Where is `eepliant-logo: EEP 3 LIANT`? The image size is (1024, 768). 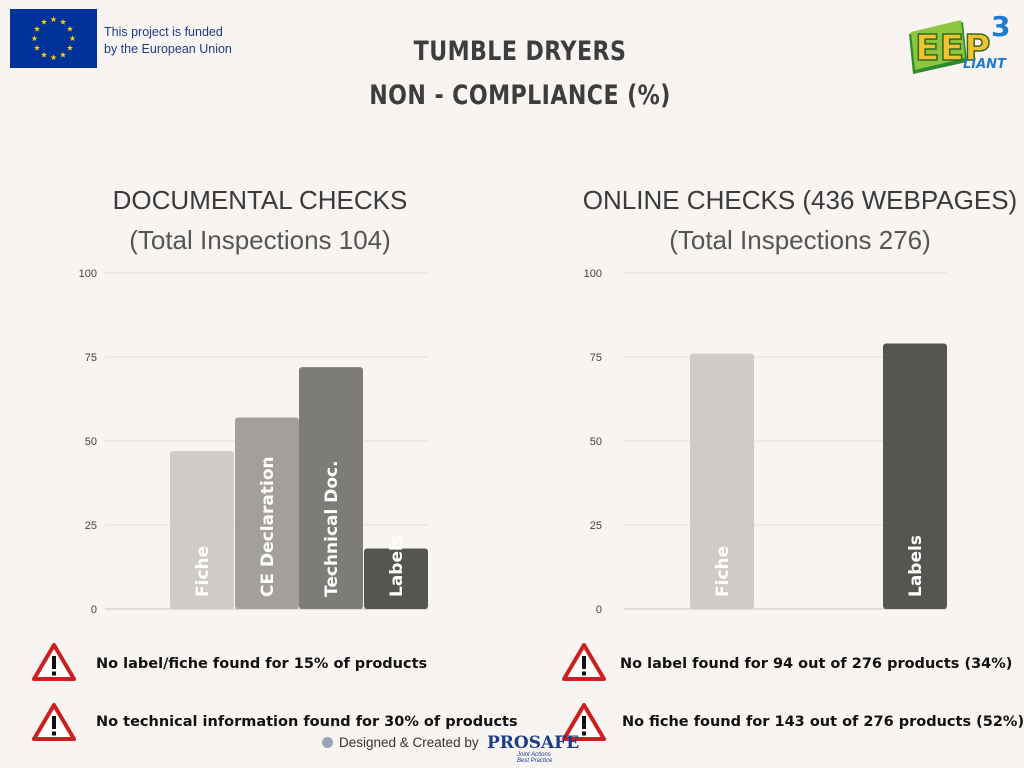 eepliant-logo: EEP 3 LIANT is located at coordinates (961, 40).